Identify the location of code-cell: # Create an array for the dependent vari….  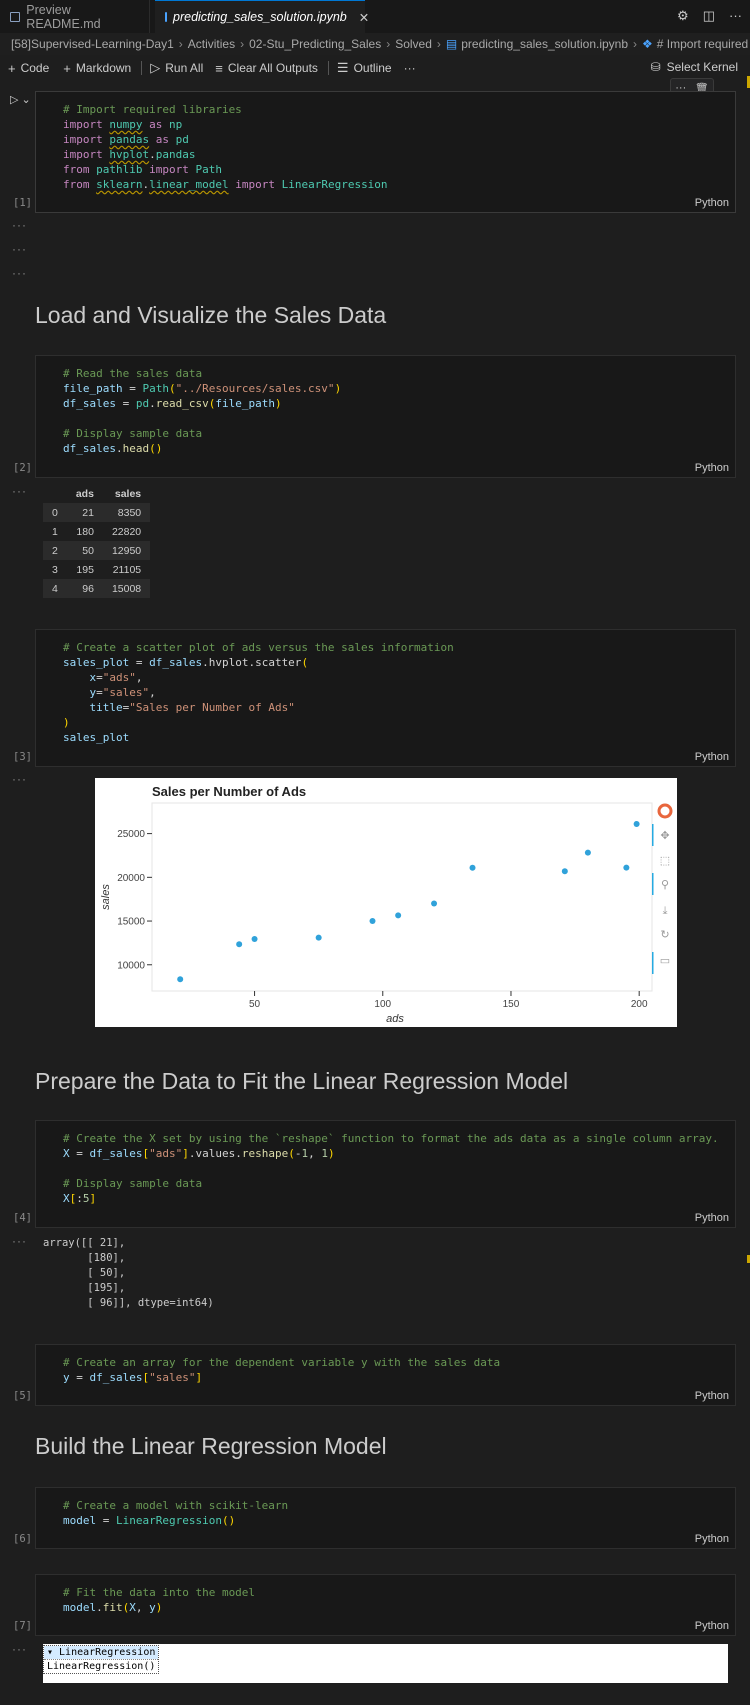
(385, 1375).